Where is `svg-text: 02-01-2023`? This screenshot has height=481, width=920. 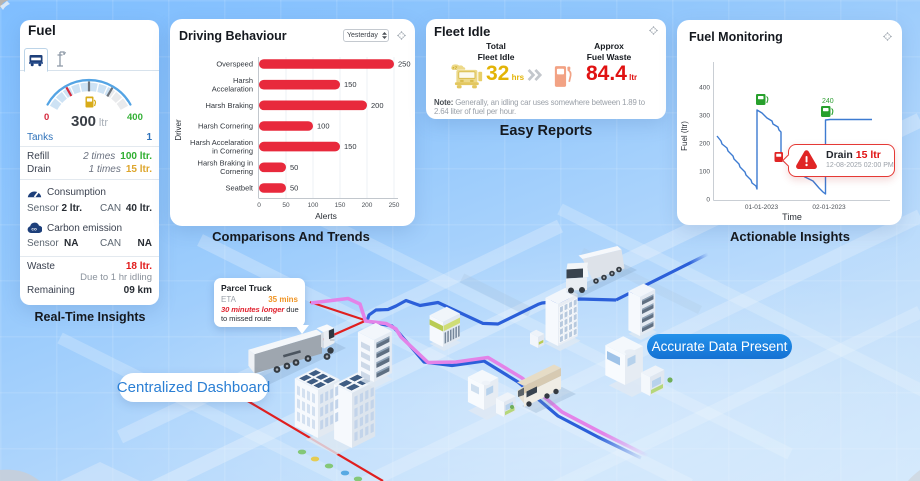 svg-text: 02-01-2023 is located at coordinates (829, 207).